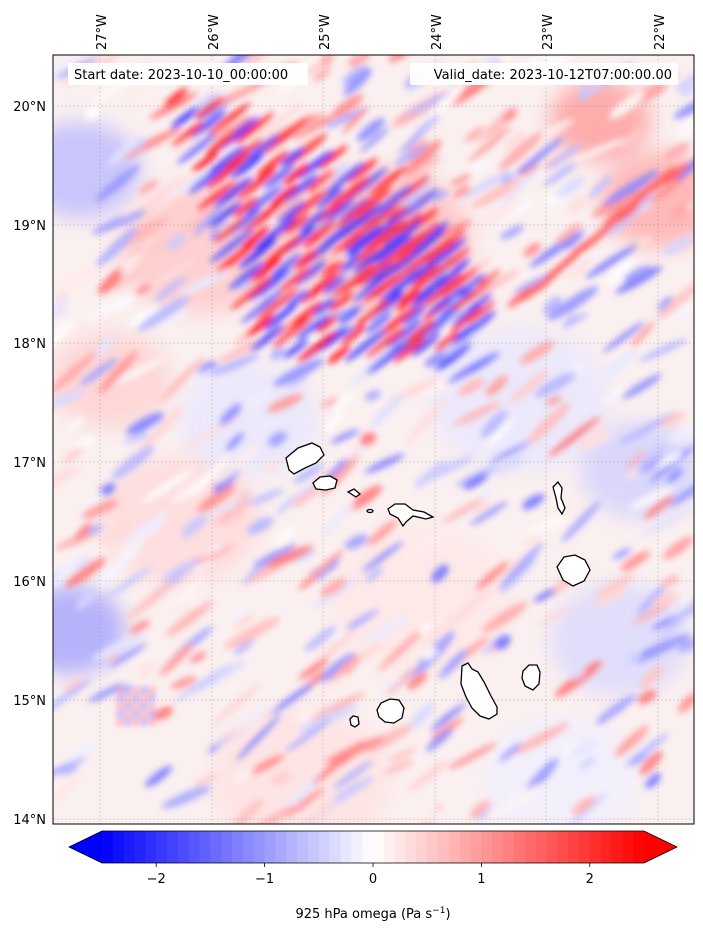  I want to click on lon-label-22w: 22°W, so click(660, 32).